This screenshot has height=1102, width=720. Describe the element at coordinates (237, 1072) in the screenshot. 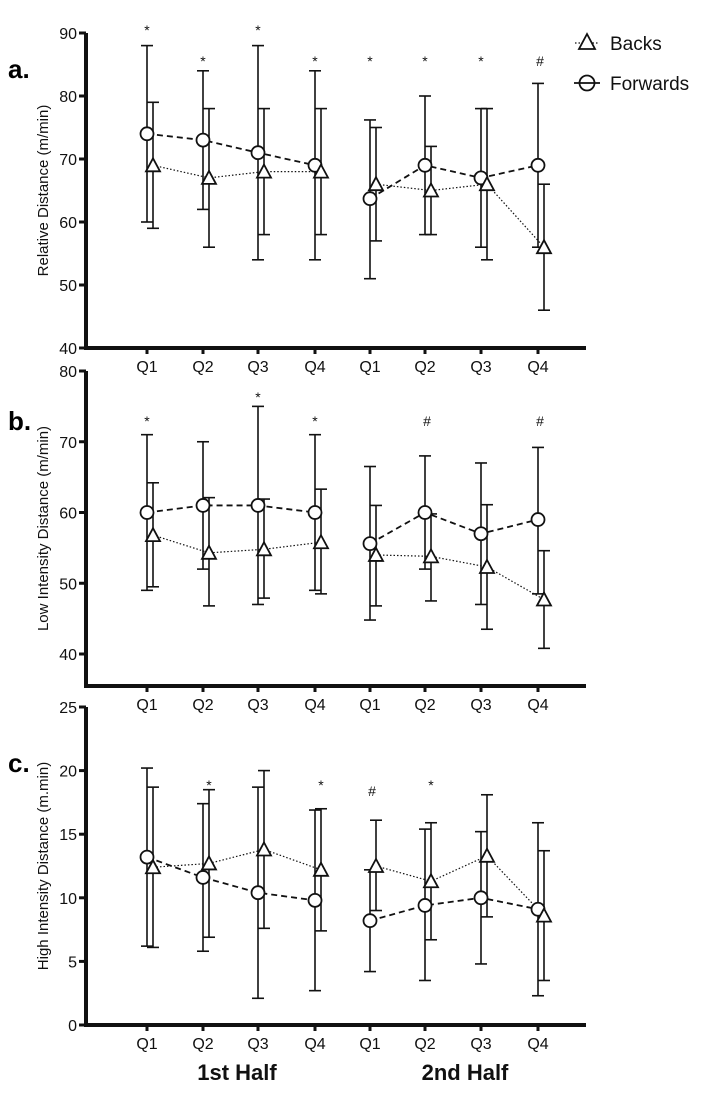

I see `x-group-label-1st-half: 1st Half` at that location.